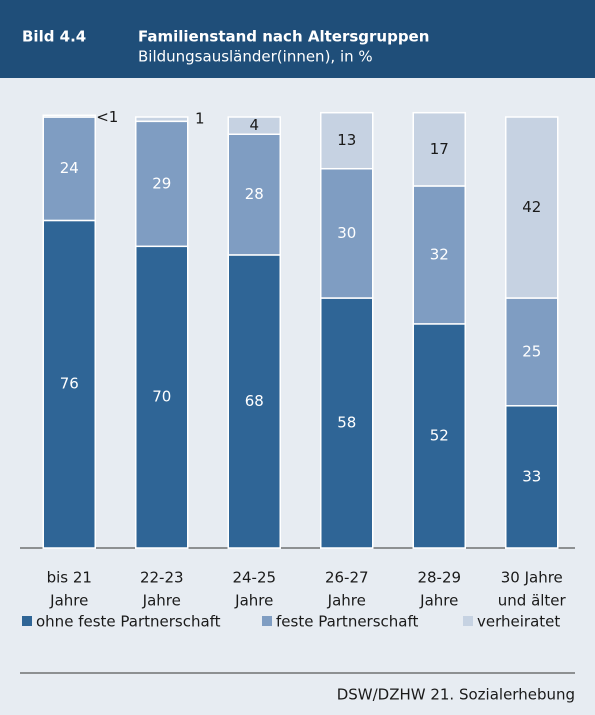 The width and height of the screenshot is (595, 715). Describe the element at coordinates (255, 57) in the screenshot. I see `chart-subtitle: Bildungsausländer(innen), in %` at that location.